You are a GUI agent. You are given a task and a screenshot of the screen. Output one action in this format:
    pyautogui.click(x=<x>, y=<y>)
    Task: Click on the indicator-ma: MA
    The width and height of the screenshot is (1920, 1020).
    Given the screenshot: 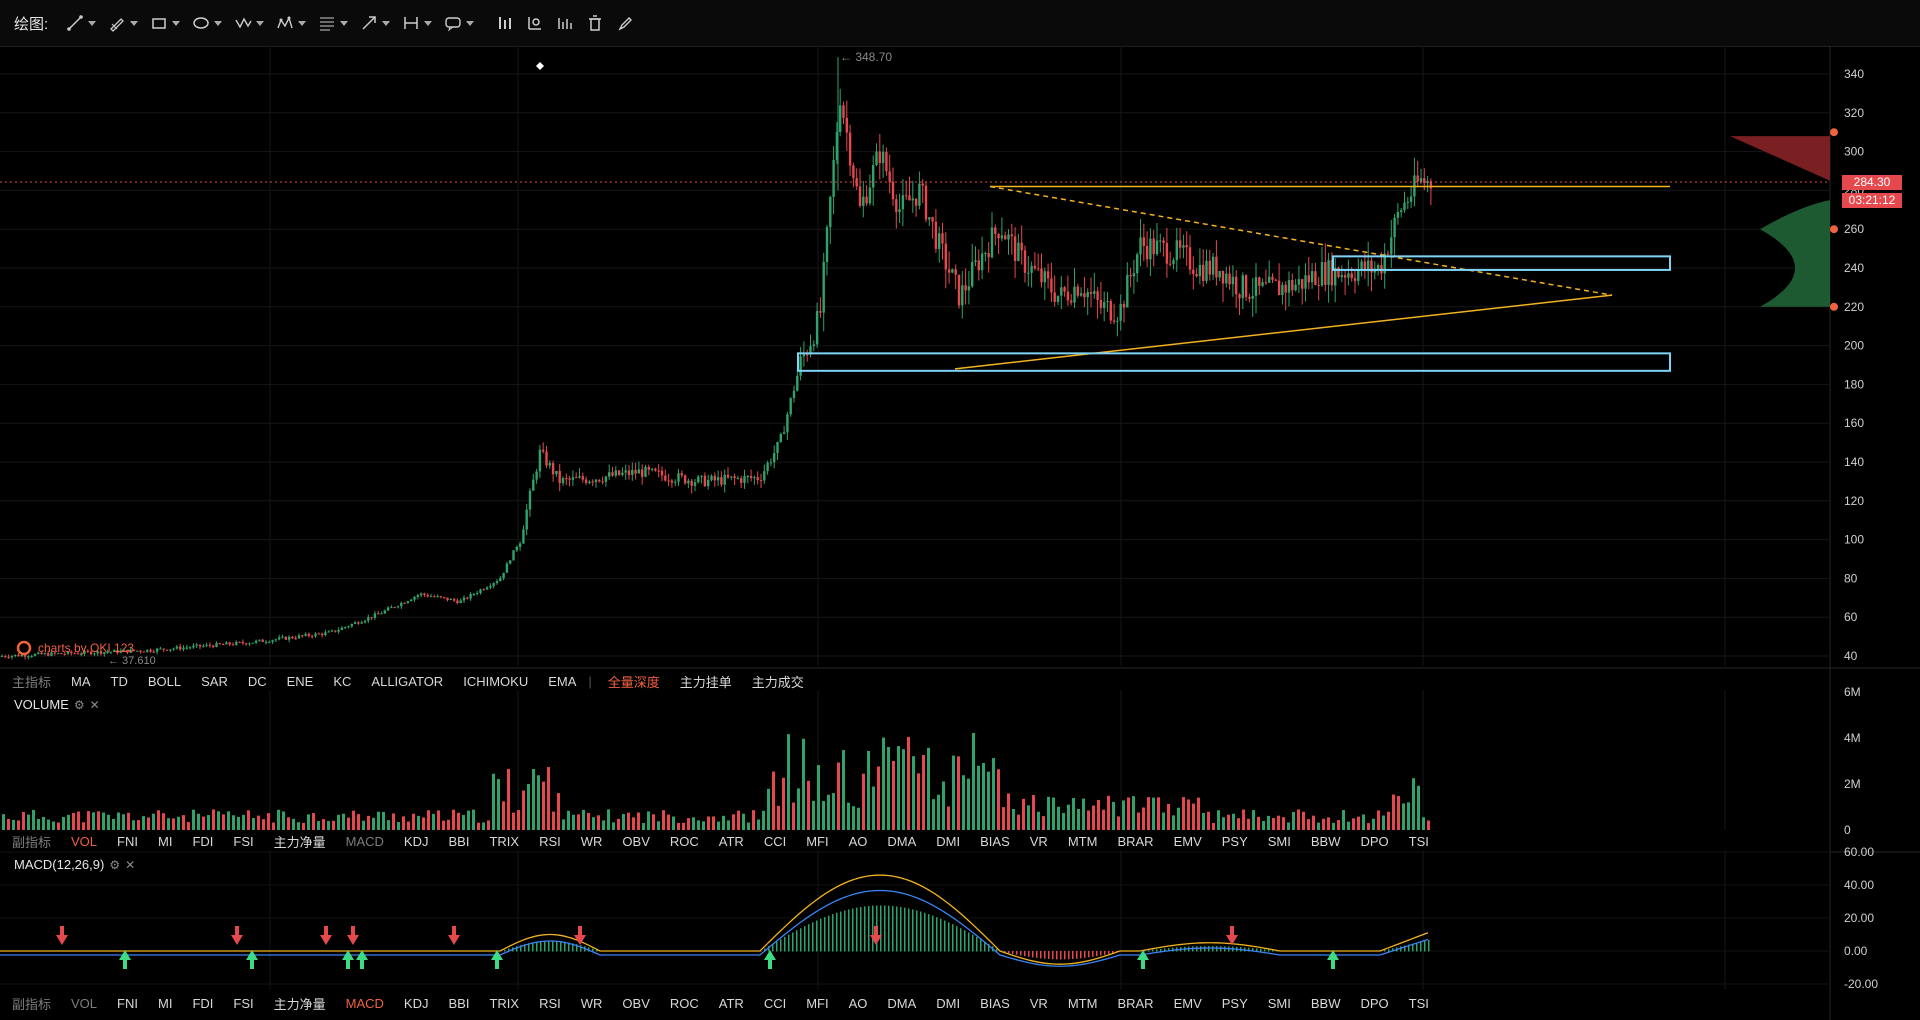 What is the action you would take?
    pyautogui.click(x=81, y=681)
    